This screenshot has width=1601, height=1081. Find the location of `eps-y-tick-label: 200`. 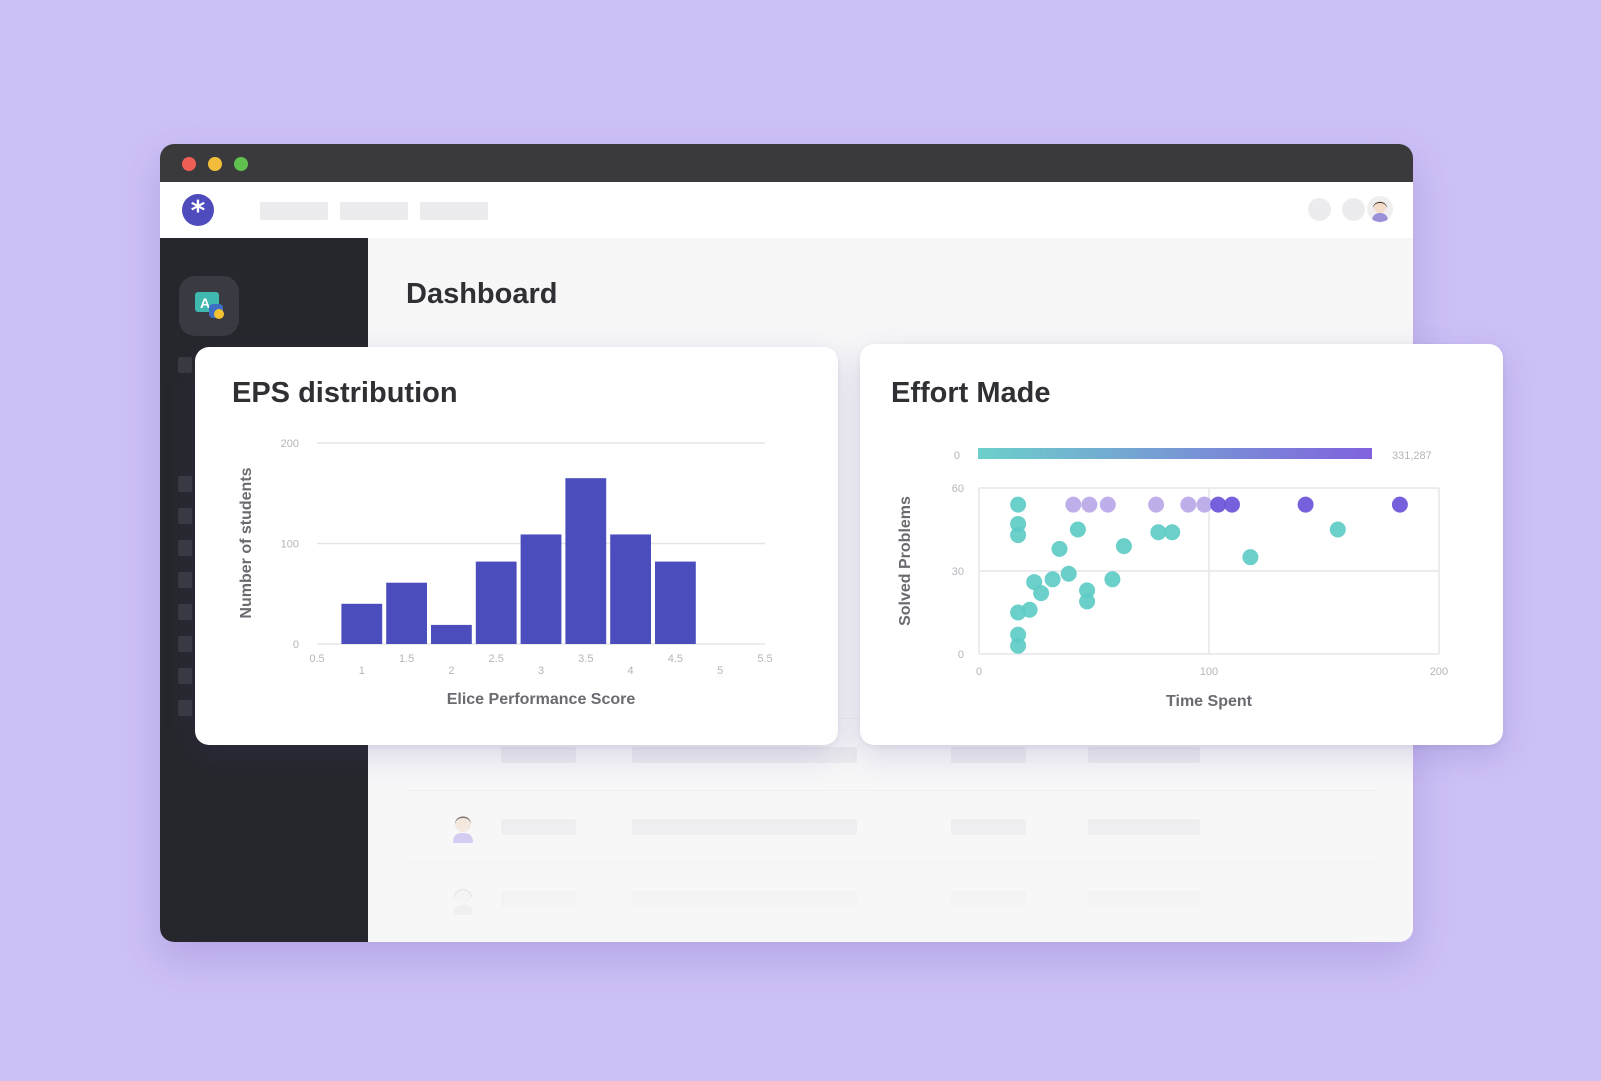

eps-y-tick-label: 200 is located at coordinates (290, 444).